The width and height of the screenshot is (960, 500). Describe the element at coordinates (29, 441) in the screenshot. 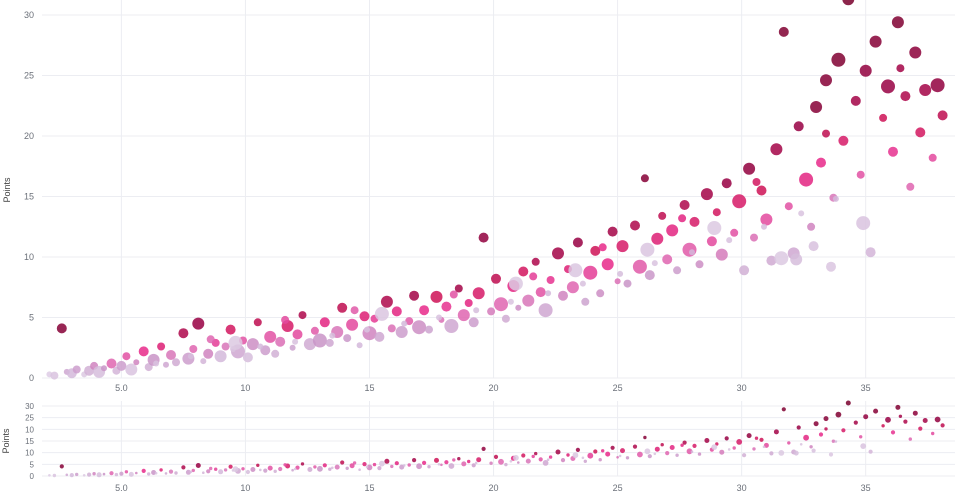

I see `y-tick-label: 15` at that location.